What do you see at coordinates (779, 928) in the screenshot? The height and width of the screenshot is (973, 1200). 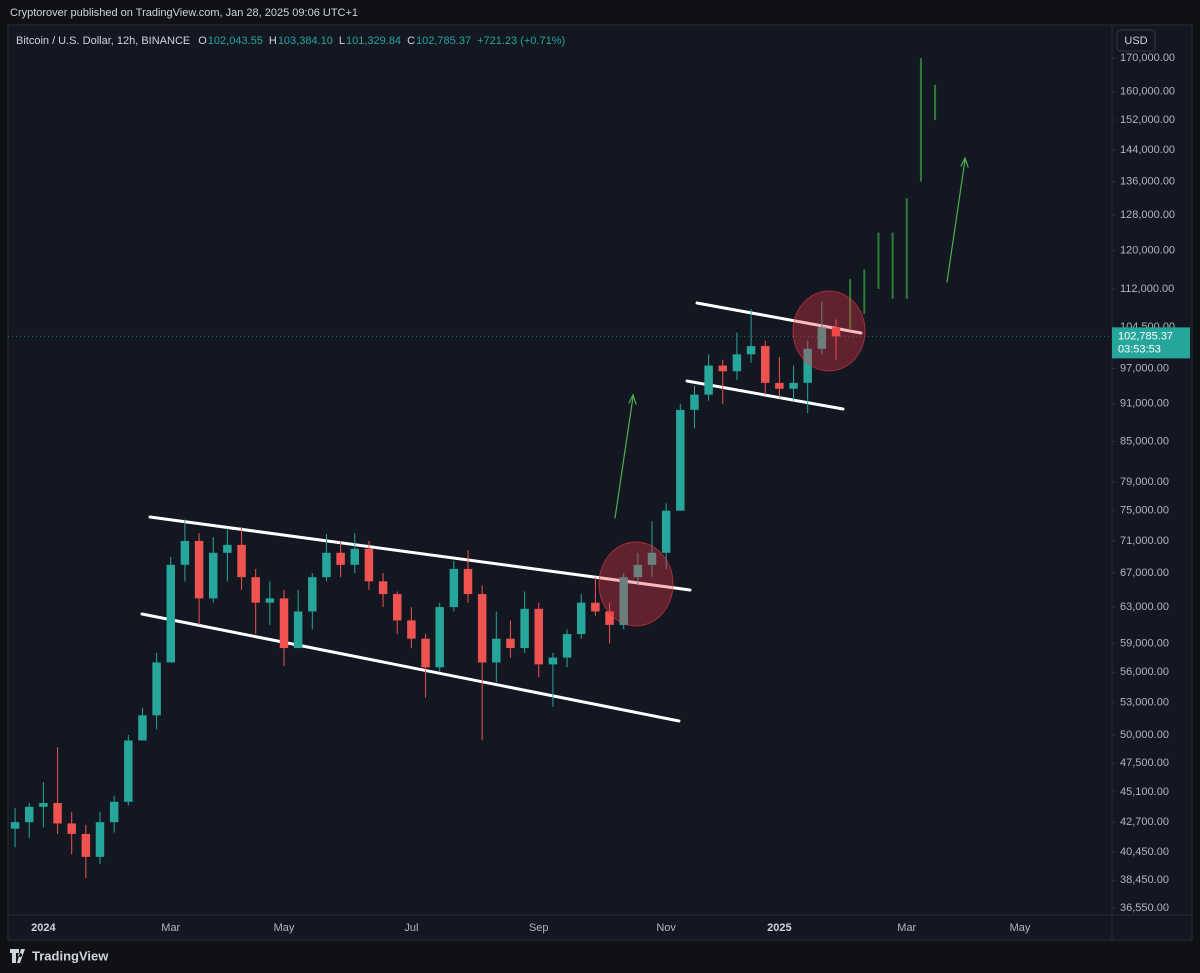 I see `x-tick-label: 2025` at bounding box center [779, 928].